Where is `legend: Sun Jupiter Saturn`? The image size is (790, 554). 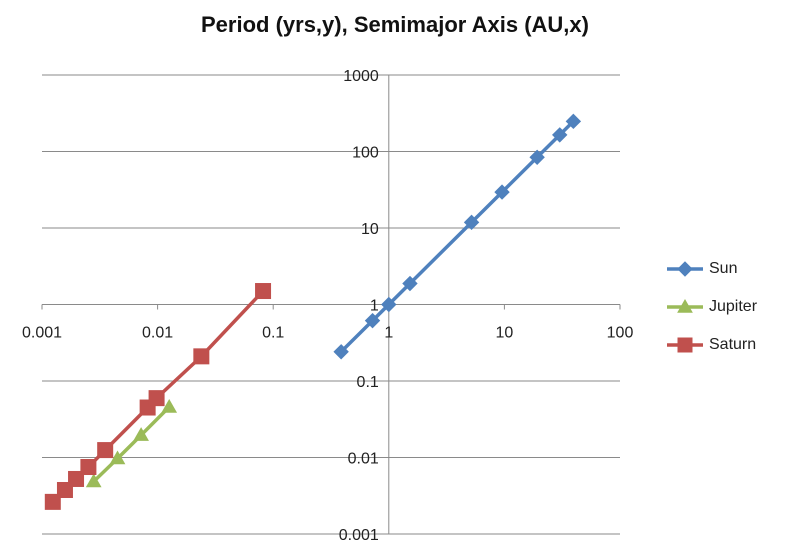 legend: Sun Jupiter Saturn is located at coordinates (727, 307).